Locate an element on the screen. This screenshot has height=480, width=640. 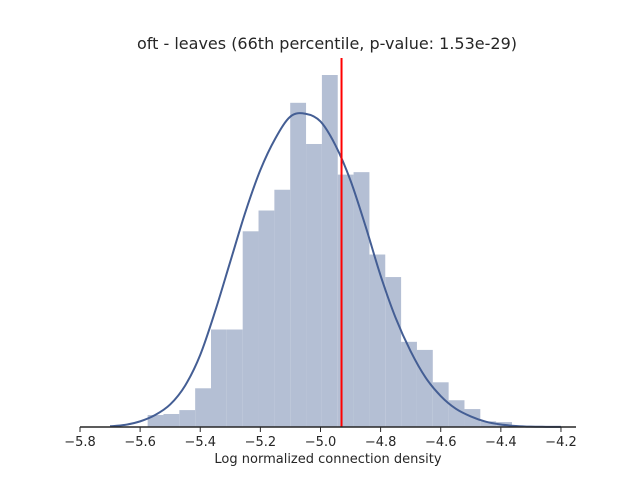
x-ticks: −5.8 −5.6 −5.4 −5.2 −5.0 −4.8 −4.6 −4.4 −4.2 is located at coordinates (320, 438).